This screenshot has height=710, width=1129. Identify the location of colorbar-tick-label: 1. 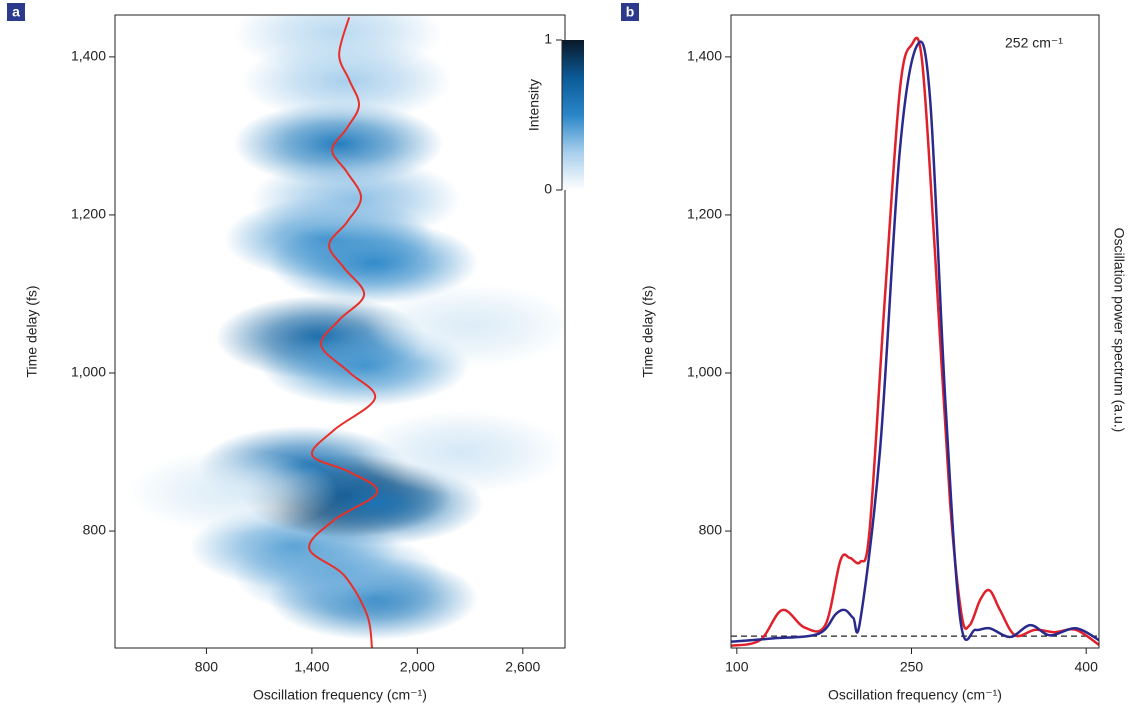
(548, 39).